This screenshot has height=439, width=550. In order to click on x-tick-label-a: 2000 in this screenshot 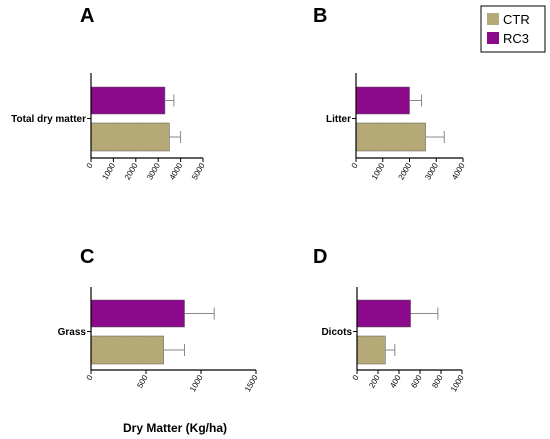, I will do `click(131, 171)`.